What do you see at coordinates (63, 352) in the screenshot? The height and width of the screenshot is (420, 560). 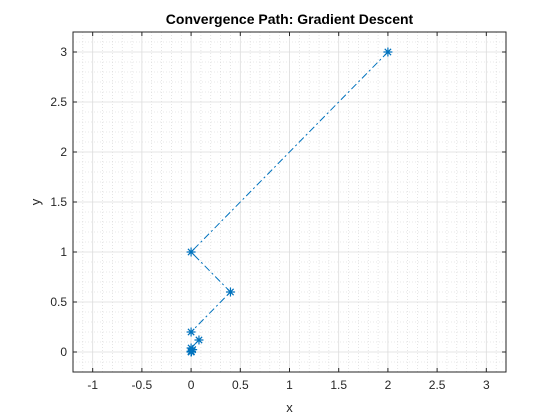 I see `y-tick-label: 0` at bounding box center [63, 352].